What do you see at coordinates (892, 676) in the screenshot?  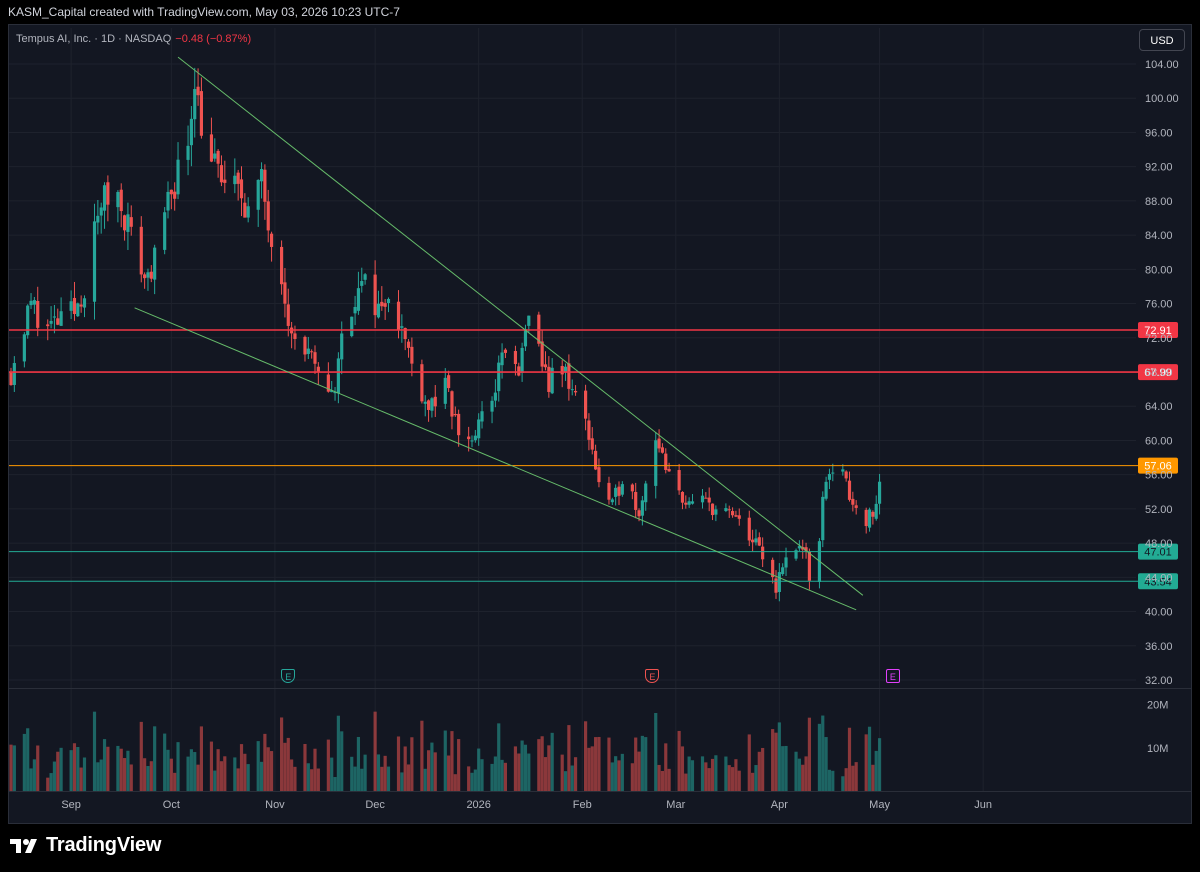 I see `earnings-marker-upcoming: E` at bounding box center [892, 676].